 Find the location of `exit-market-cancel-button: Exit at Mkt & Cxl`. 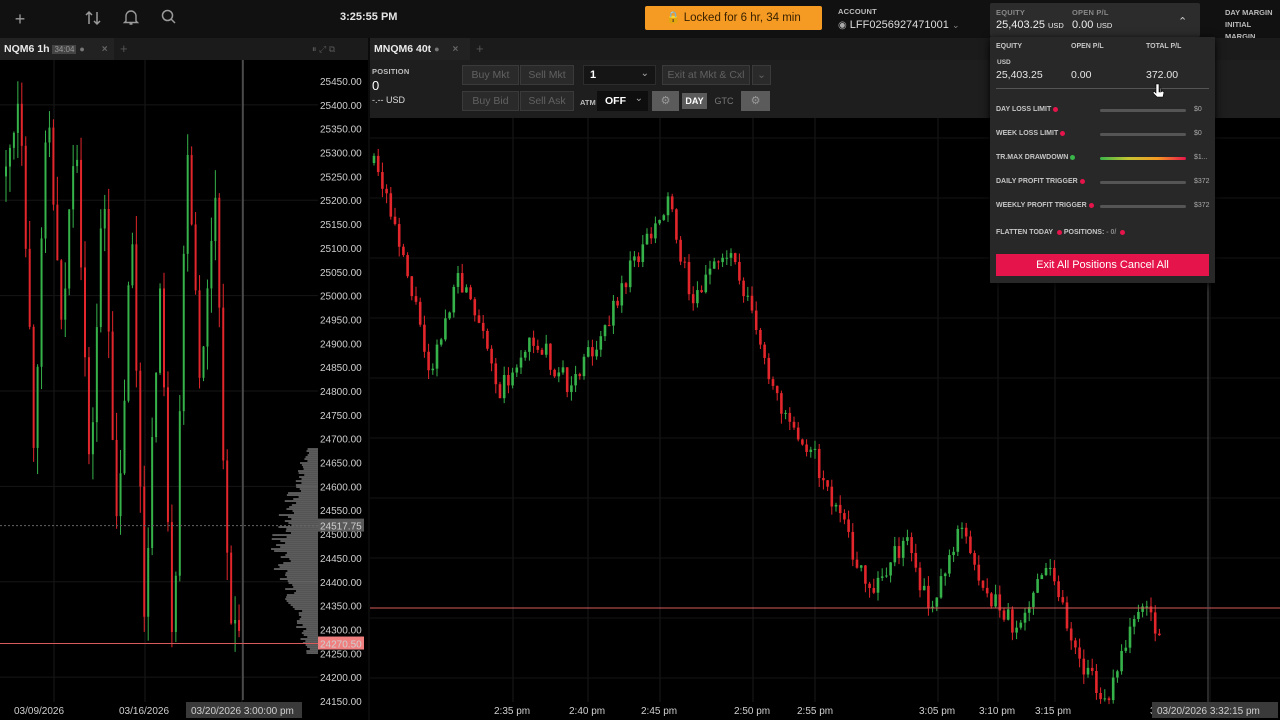

exit-market-cancel-button: Exit at Mkt & Cxl is located at coordinates (706, 75).